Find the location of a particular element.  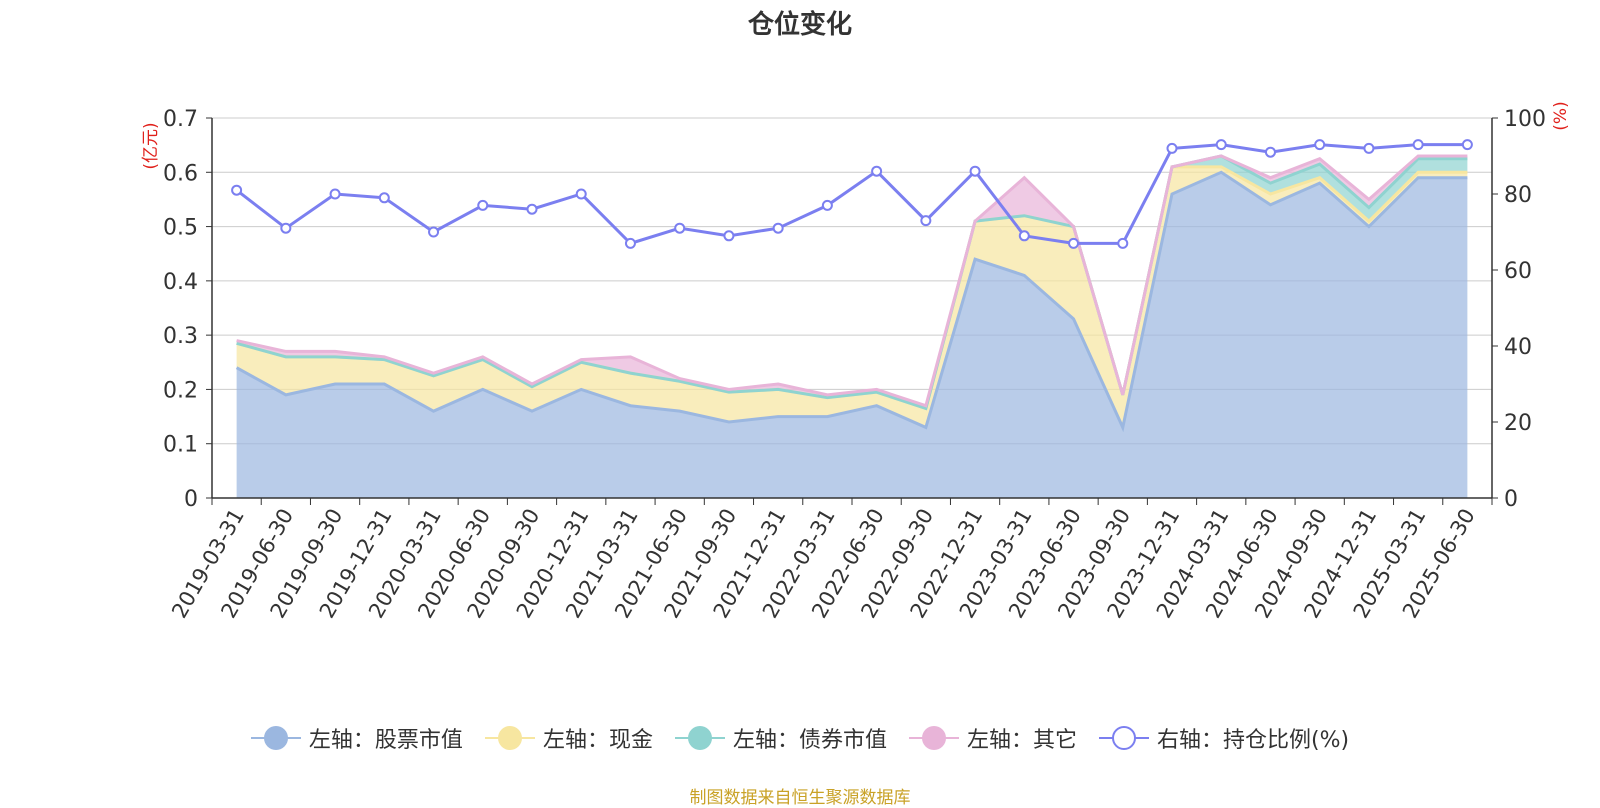

left-axis-label: (亿元) is located at coordinates (151, 145).